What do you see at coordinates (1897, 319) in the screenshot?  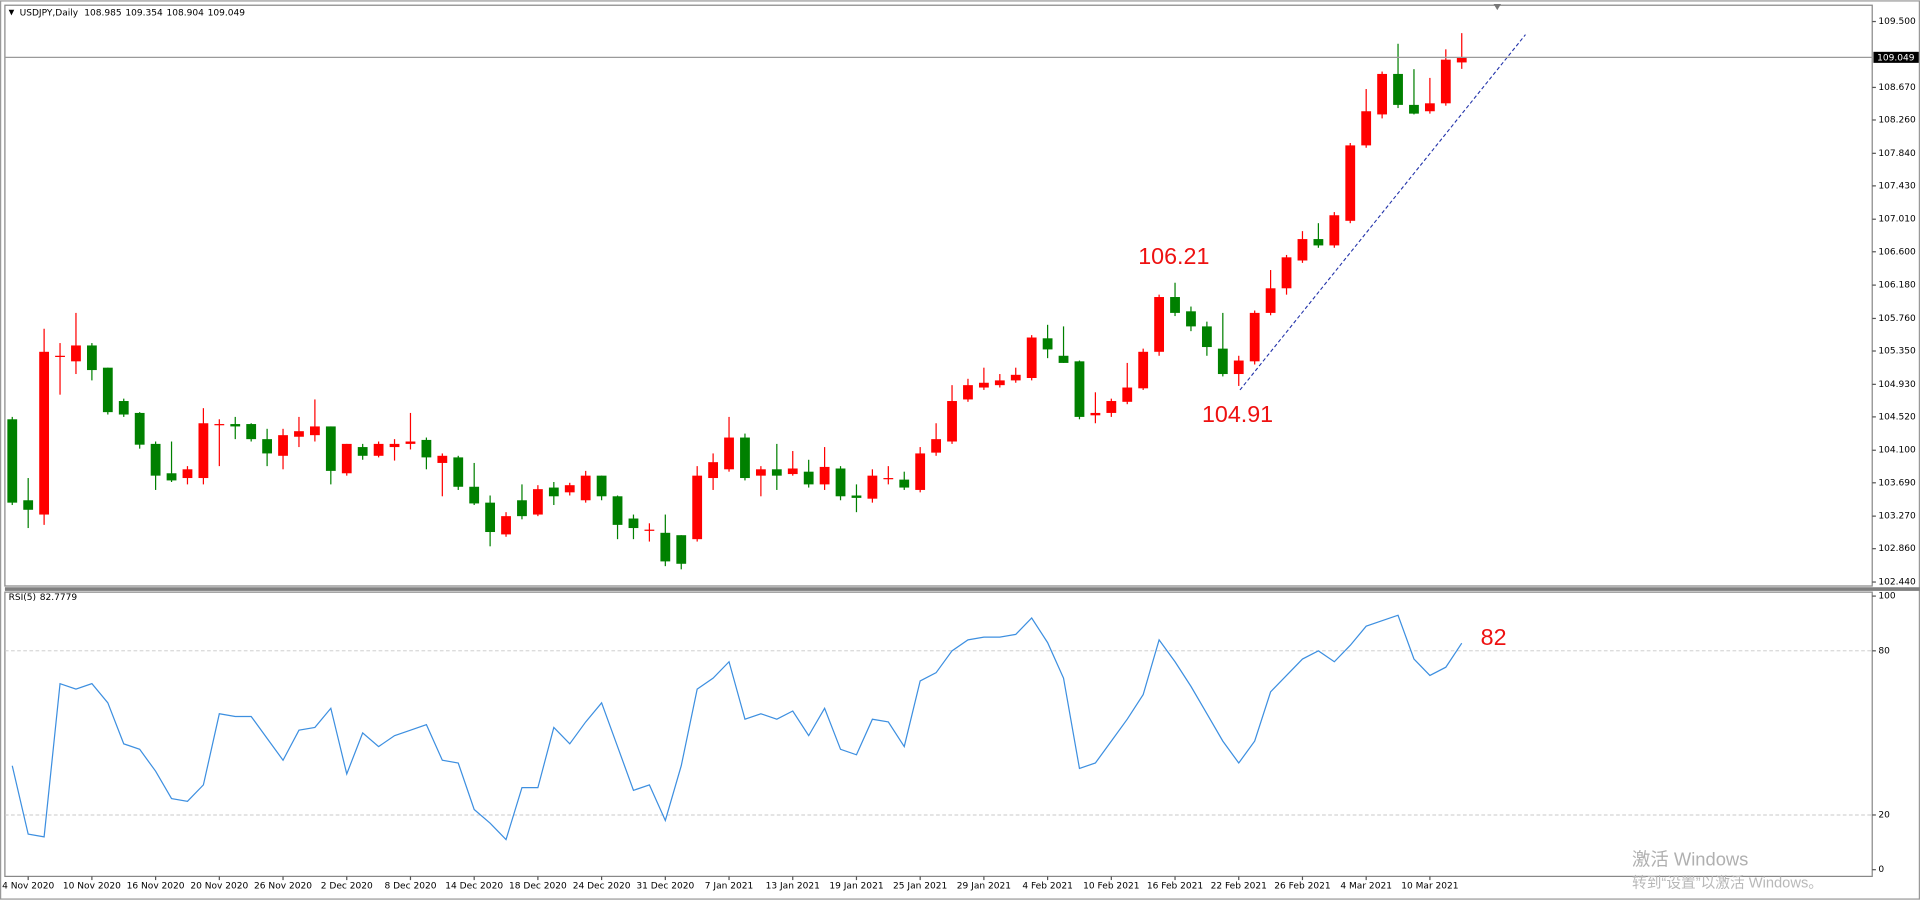 I see `y-tick-label: 105.760` at bounding box center [1897, 319].